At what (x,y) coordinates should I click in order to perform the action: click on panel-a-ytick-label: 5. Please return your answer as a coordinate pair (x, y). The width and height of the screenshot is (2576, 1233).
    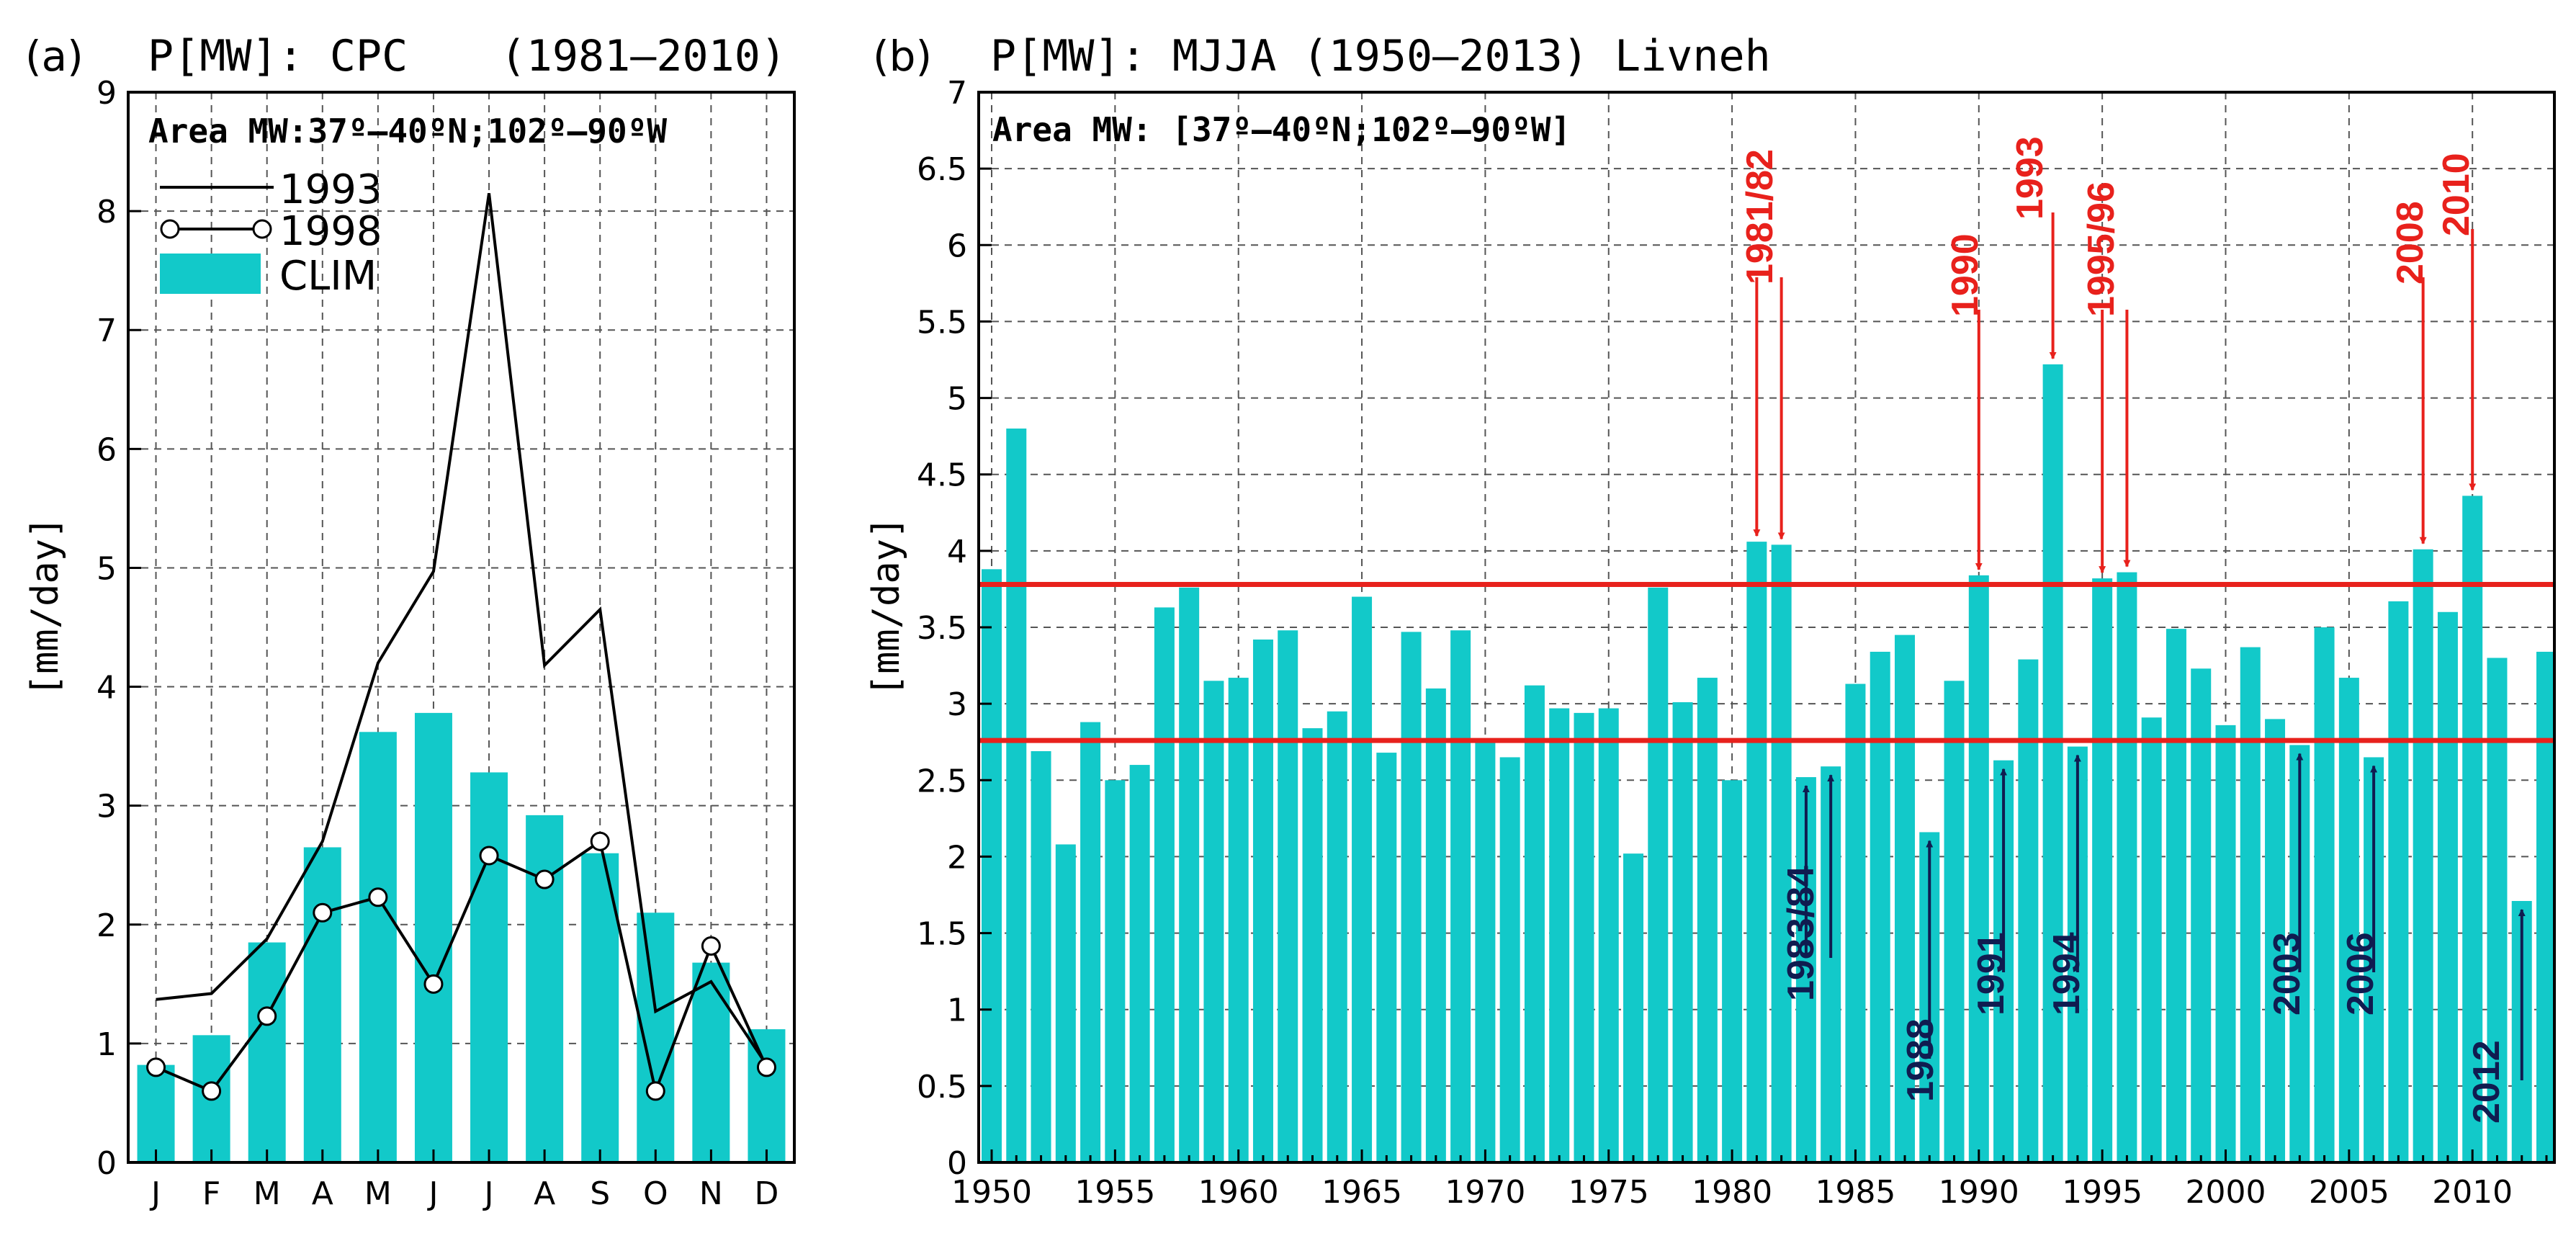
    Looking at the image, I should click on (107, 568).